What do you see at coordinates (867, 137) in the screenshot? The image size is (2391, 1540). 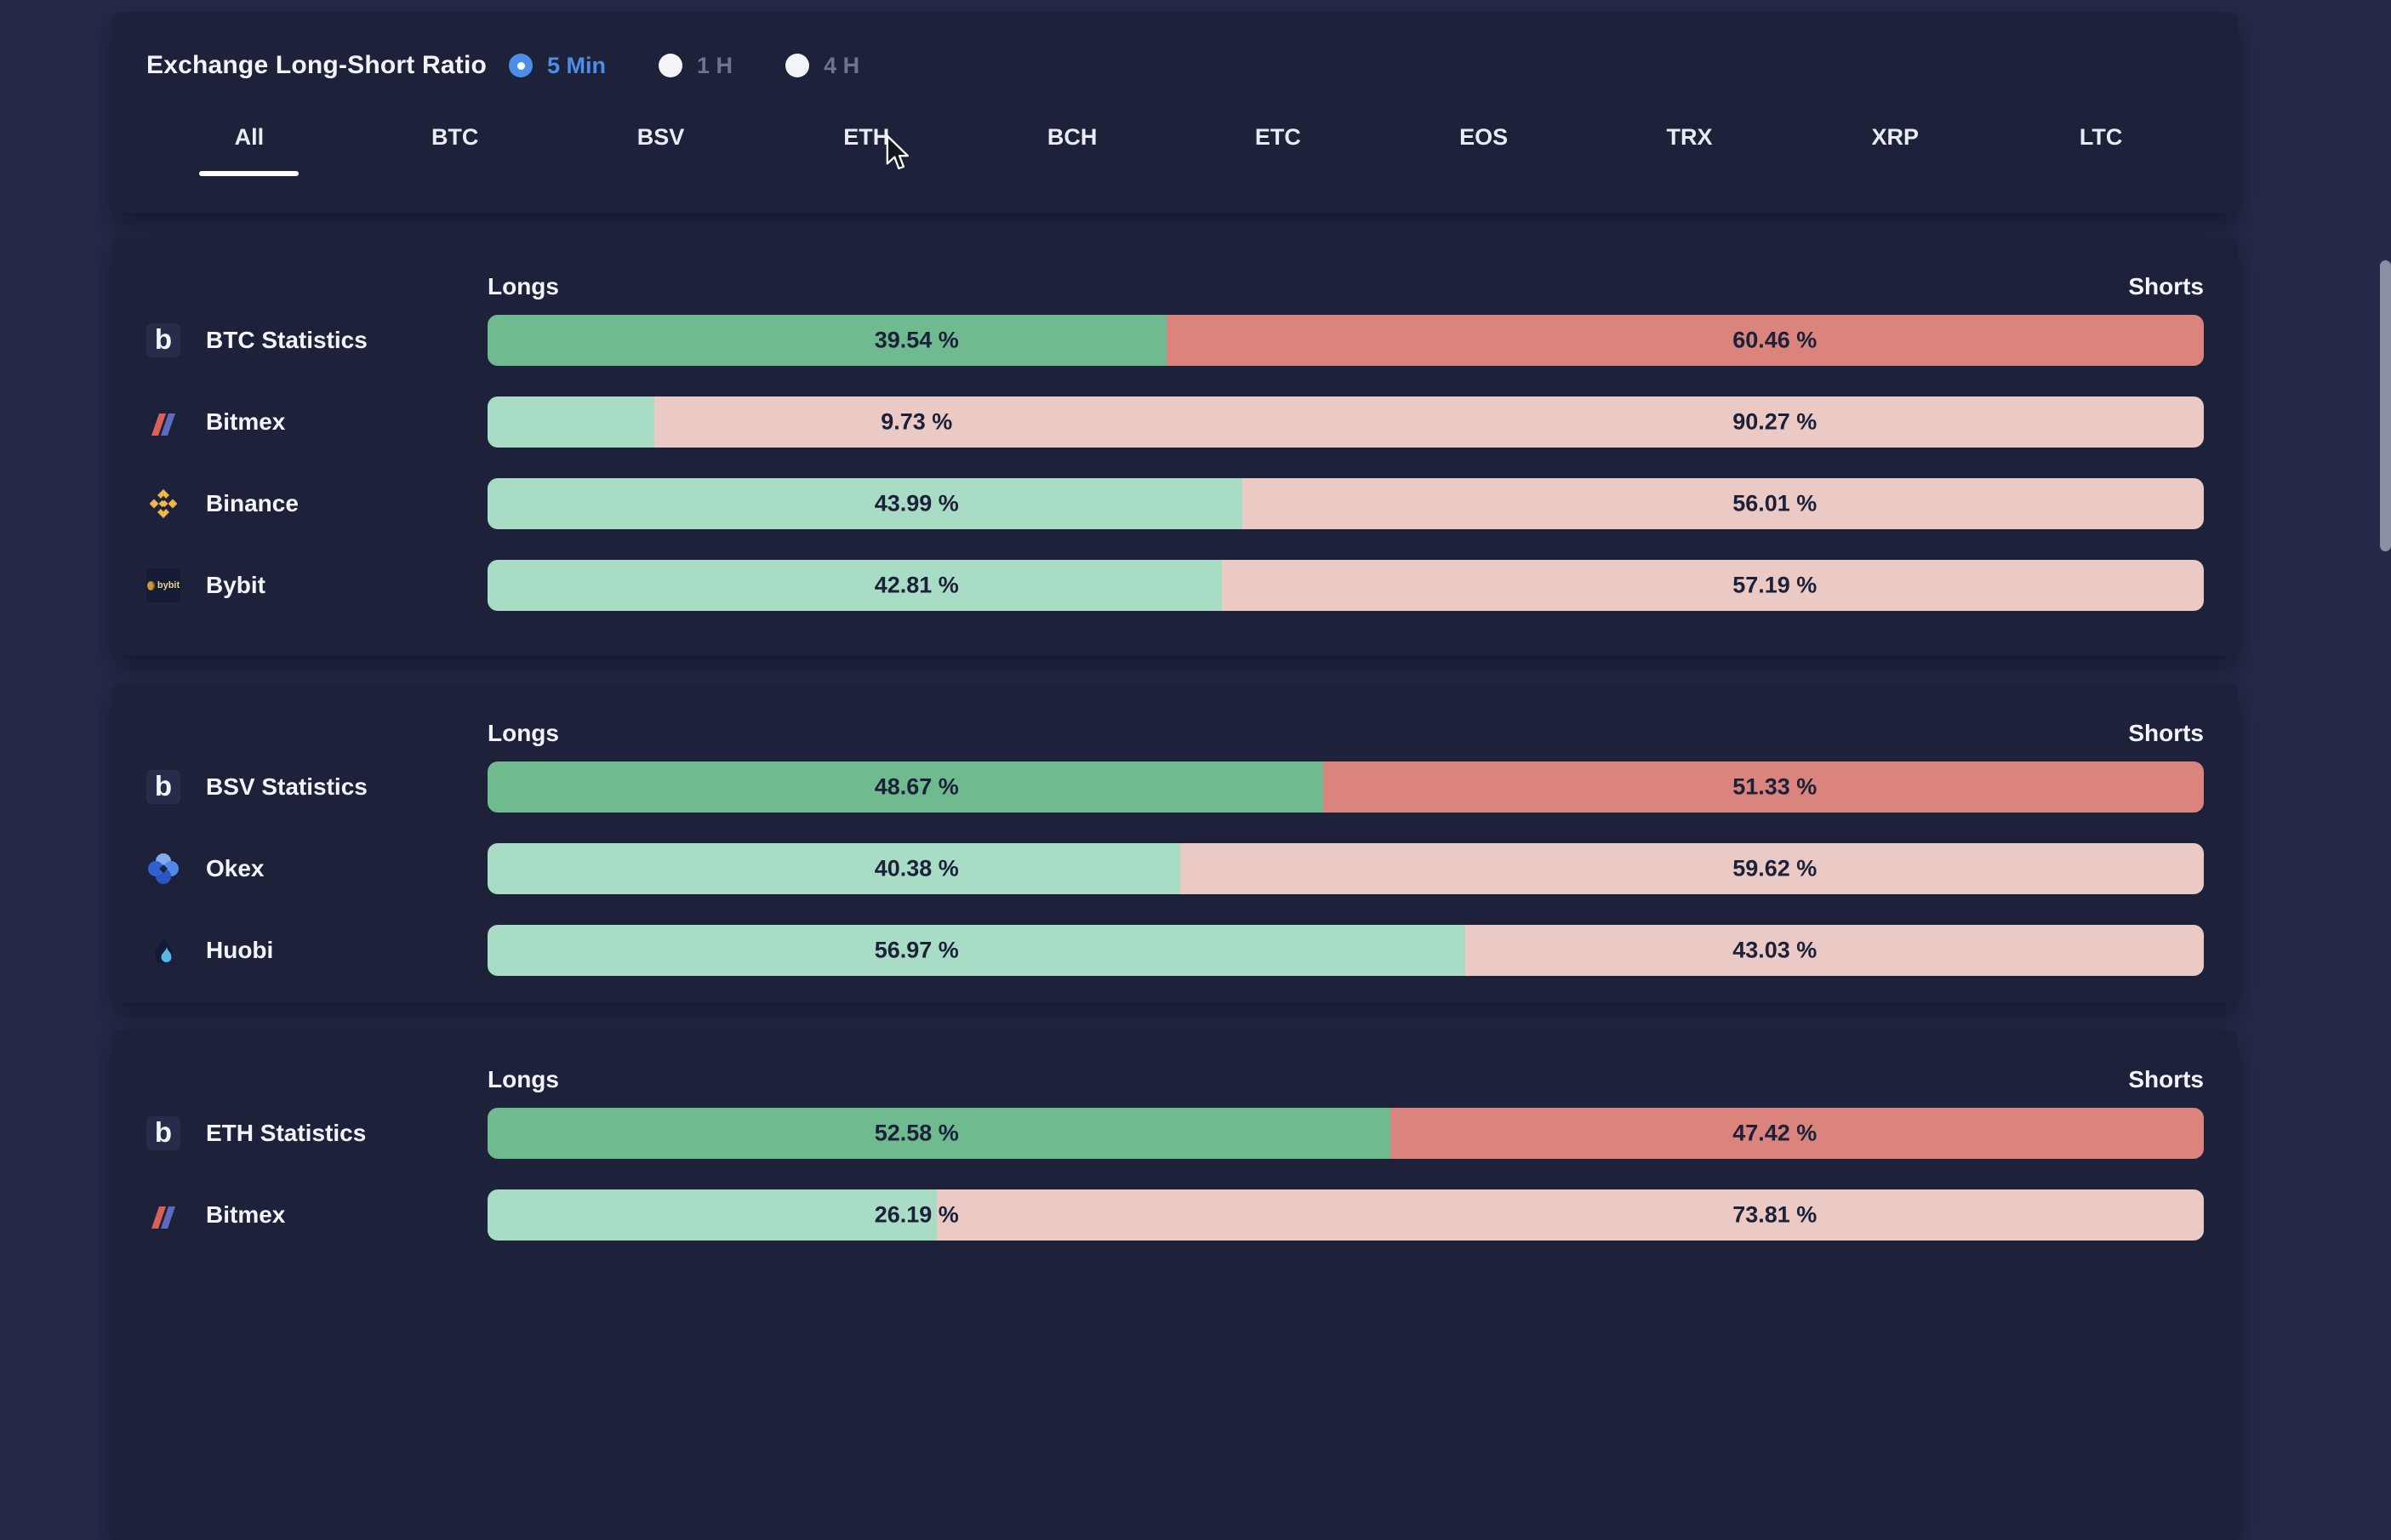 I see `tab-label: ETH` at bounding box center [867, 137].